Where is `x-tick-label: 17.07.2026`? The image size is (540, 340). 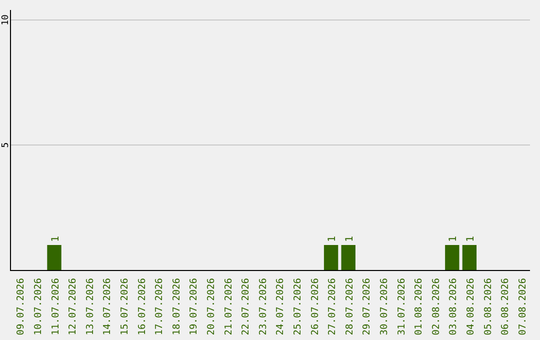
x-tick-label: 17.07.2026 is located at coordinates (160, 307).